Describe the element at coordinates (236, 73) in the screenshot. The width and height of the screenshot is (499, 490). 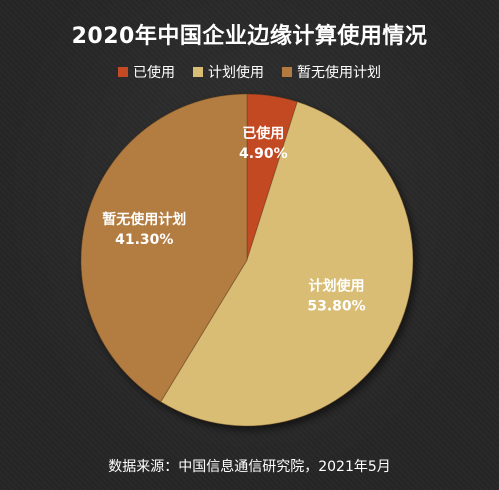
I see `legend-label-planned: 计划使用` at that location.